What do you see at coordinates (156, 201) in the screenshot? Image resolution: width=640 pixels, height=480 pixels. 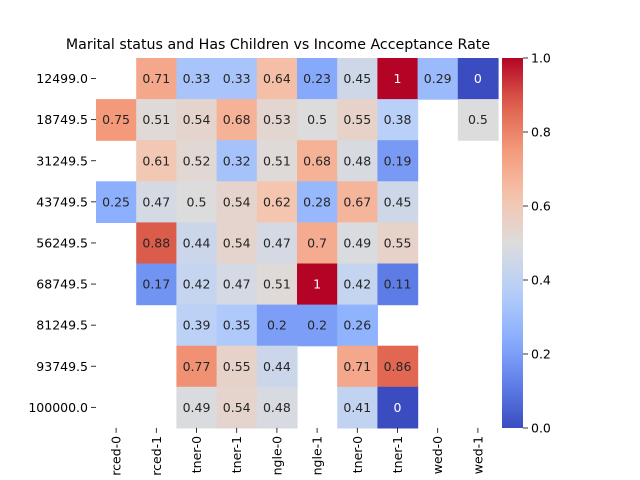 I see `cell-value-label: 0.47` at bounding box center [156, 201].